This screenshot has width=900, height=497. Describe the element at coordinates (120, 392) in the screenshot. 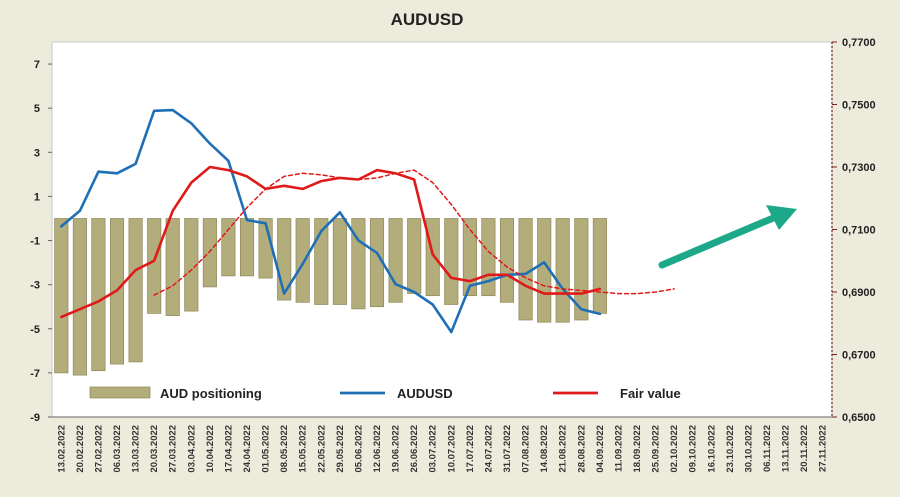

I see `legend-swatch-positioning` at that location.